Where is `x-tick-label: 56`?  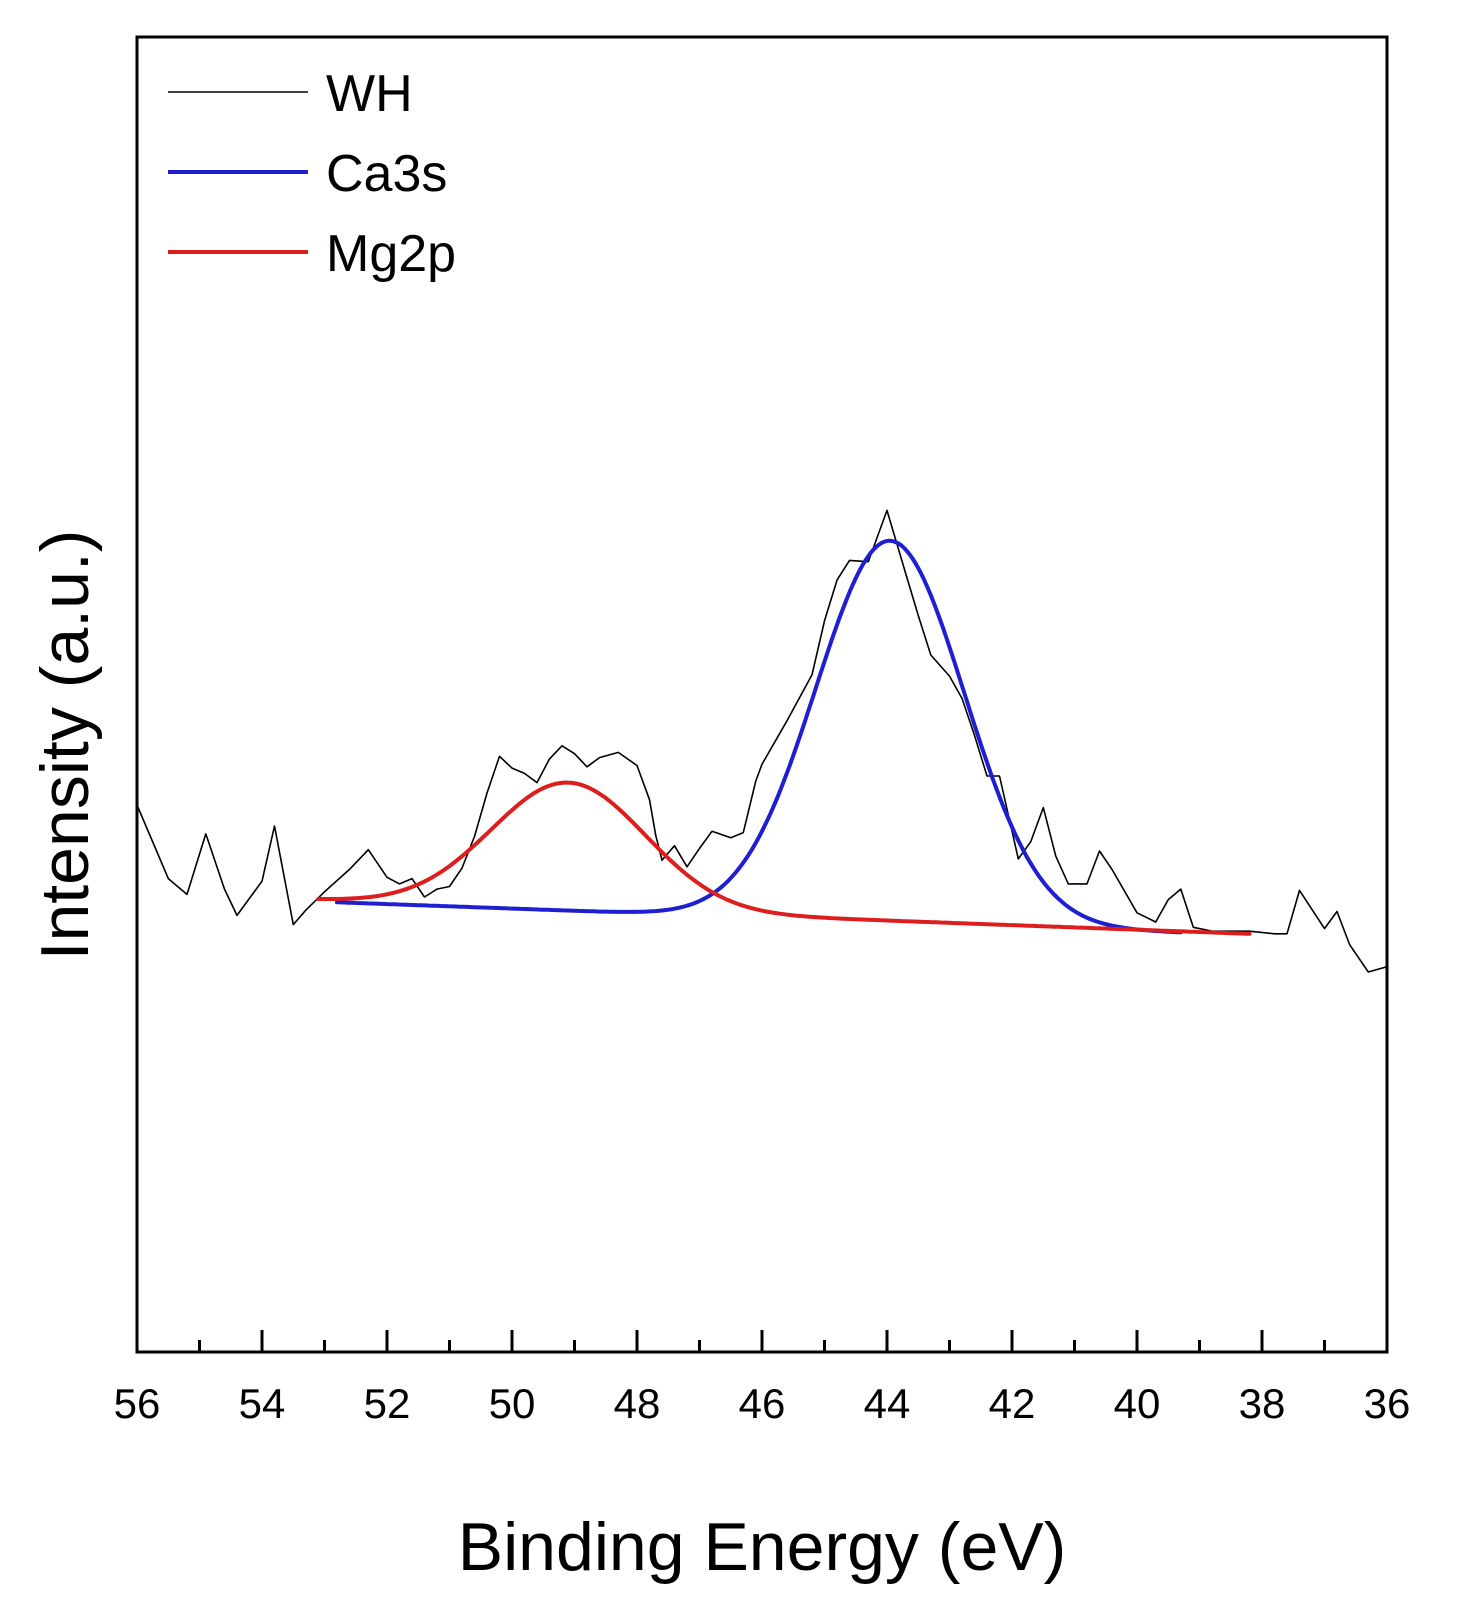
x-tick-label: 56 is located at coordinates (137, 1403).